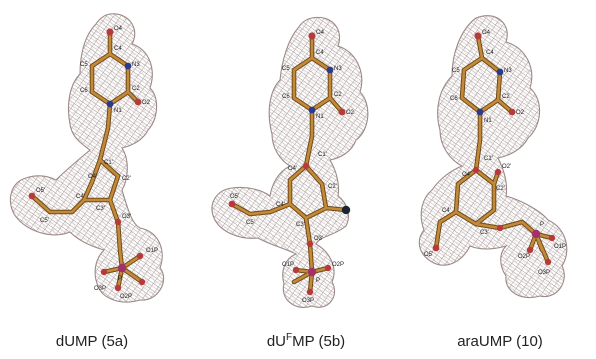 This screenshot has height=359, width=596. What do you see at coordinates (506, 167) in the screenshot?
I see `atom-label: O2'` at bounding box center [506, 167].